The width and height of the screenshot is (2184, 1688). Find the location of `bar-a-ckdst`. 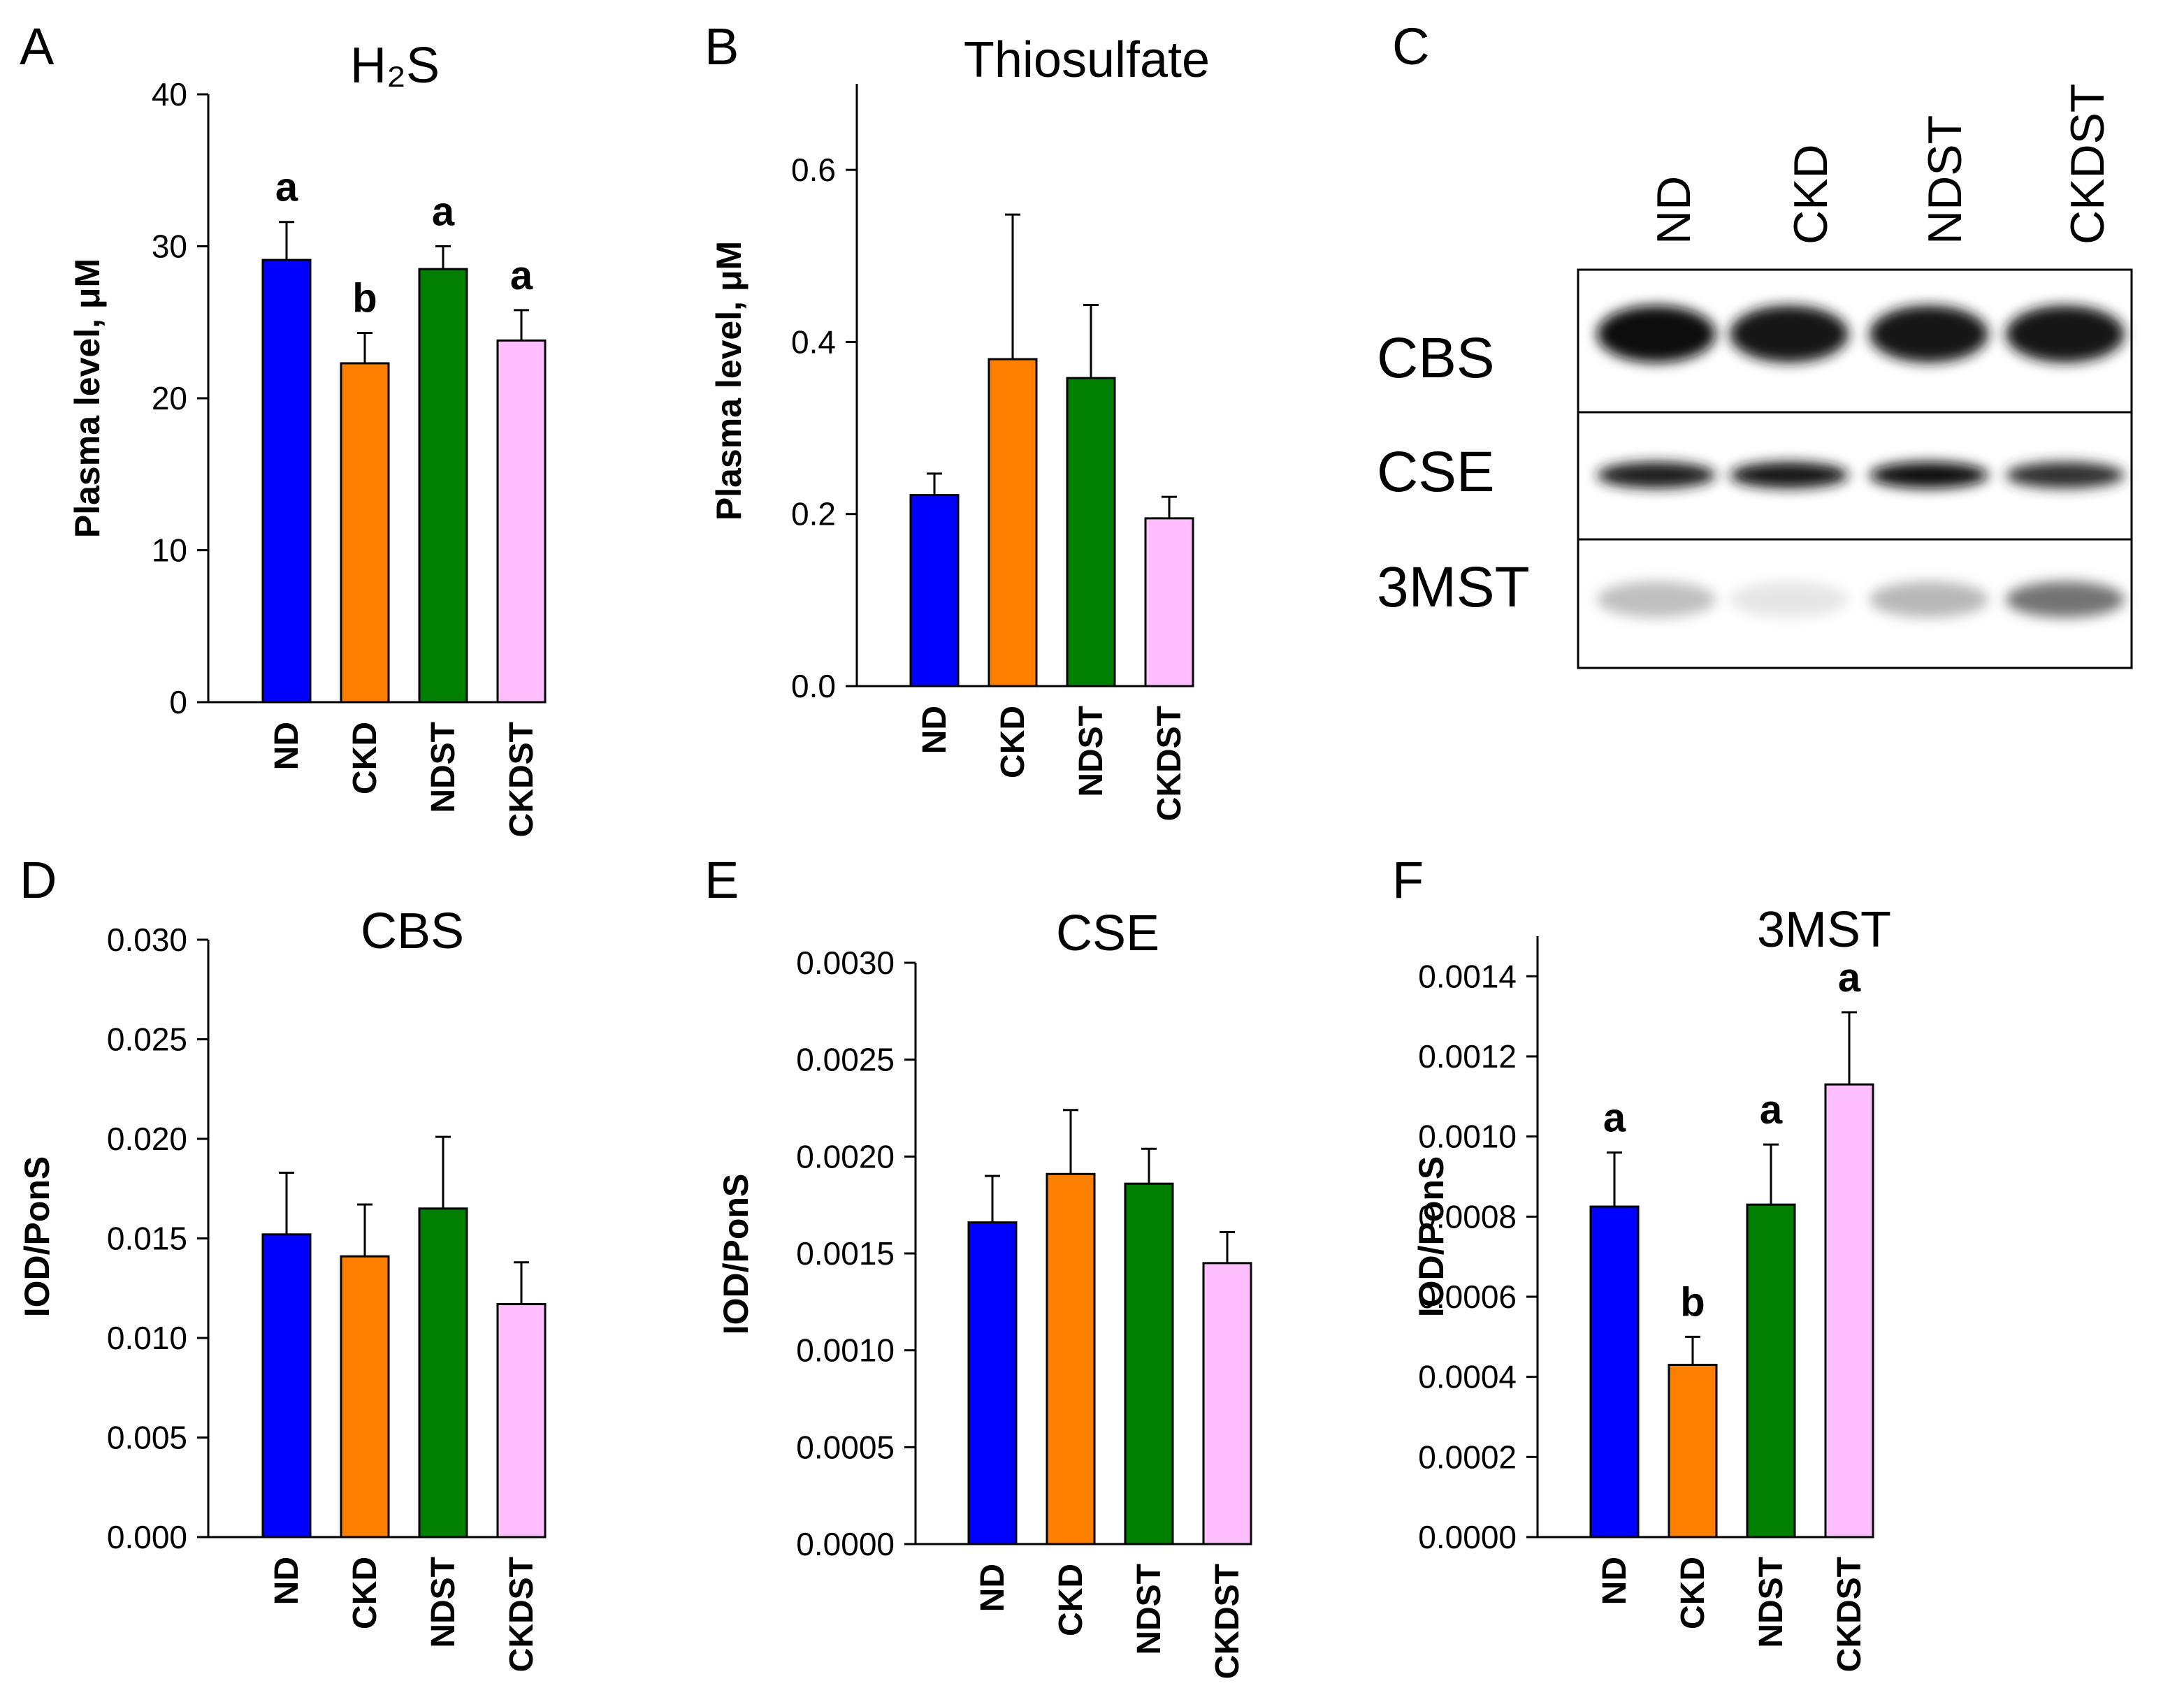

bar-a-ckdst is located at coordinates (521, 521).